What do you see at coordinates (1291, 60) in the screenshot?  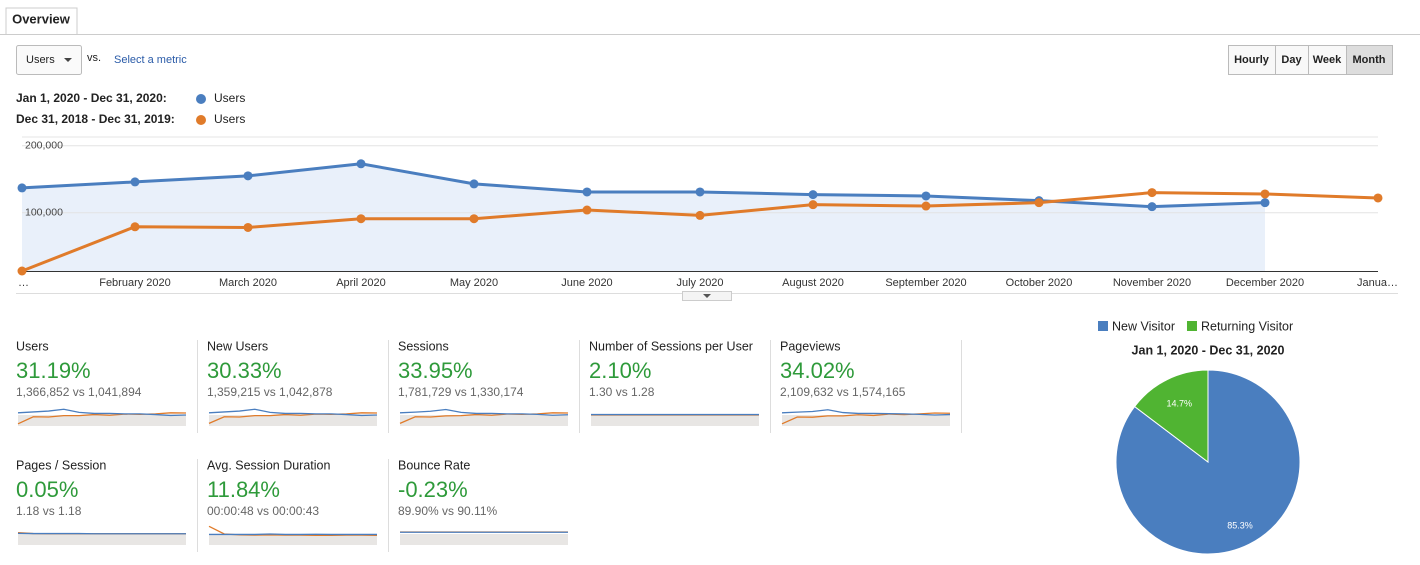 I see `granularity-label: Day` at bounding box center [1291, 60].